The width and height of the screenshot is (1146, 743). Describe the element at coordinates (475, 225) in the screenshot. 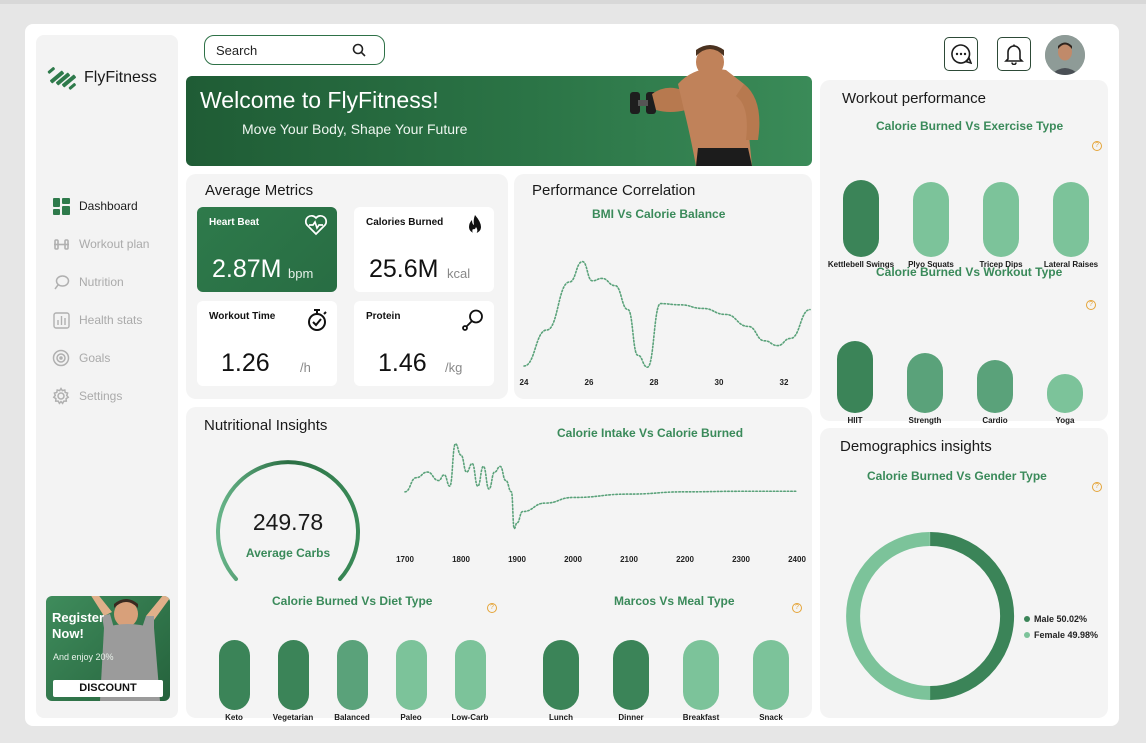

I see `flame-icon` at that location.